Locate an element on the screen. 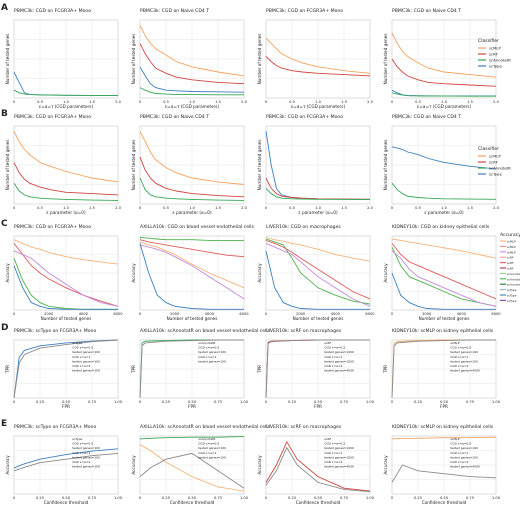  x-tick-label: 2000 is located at coordinates (427, 314).